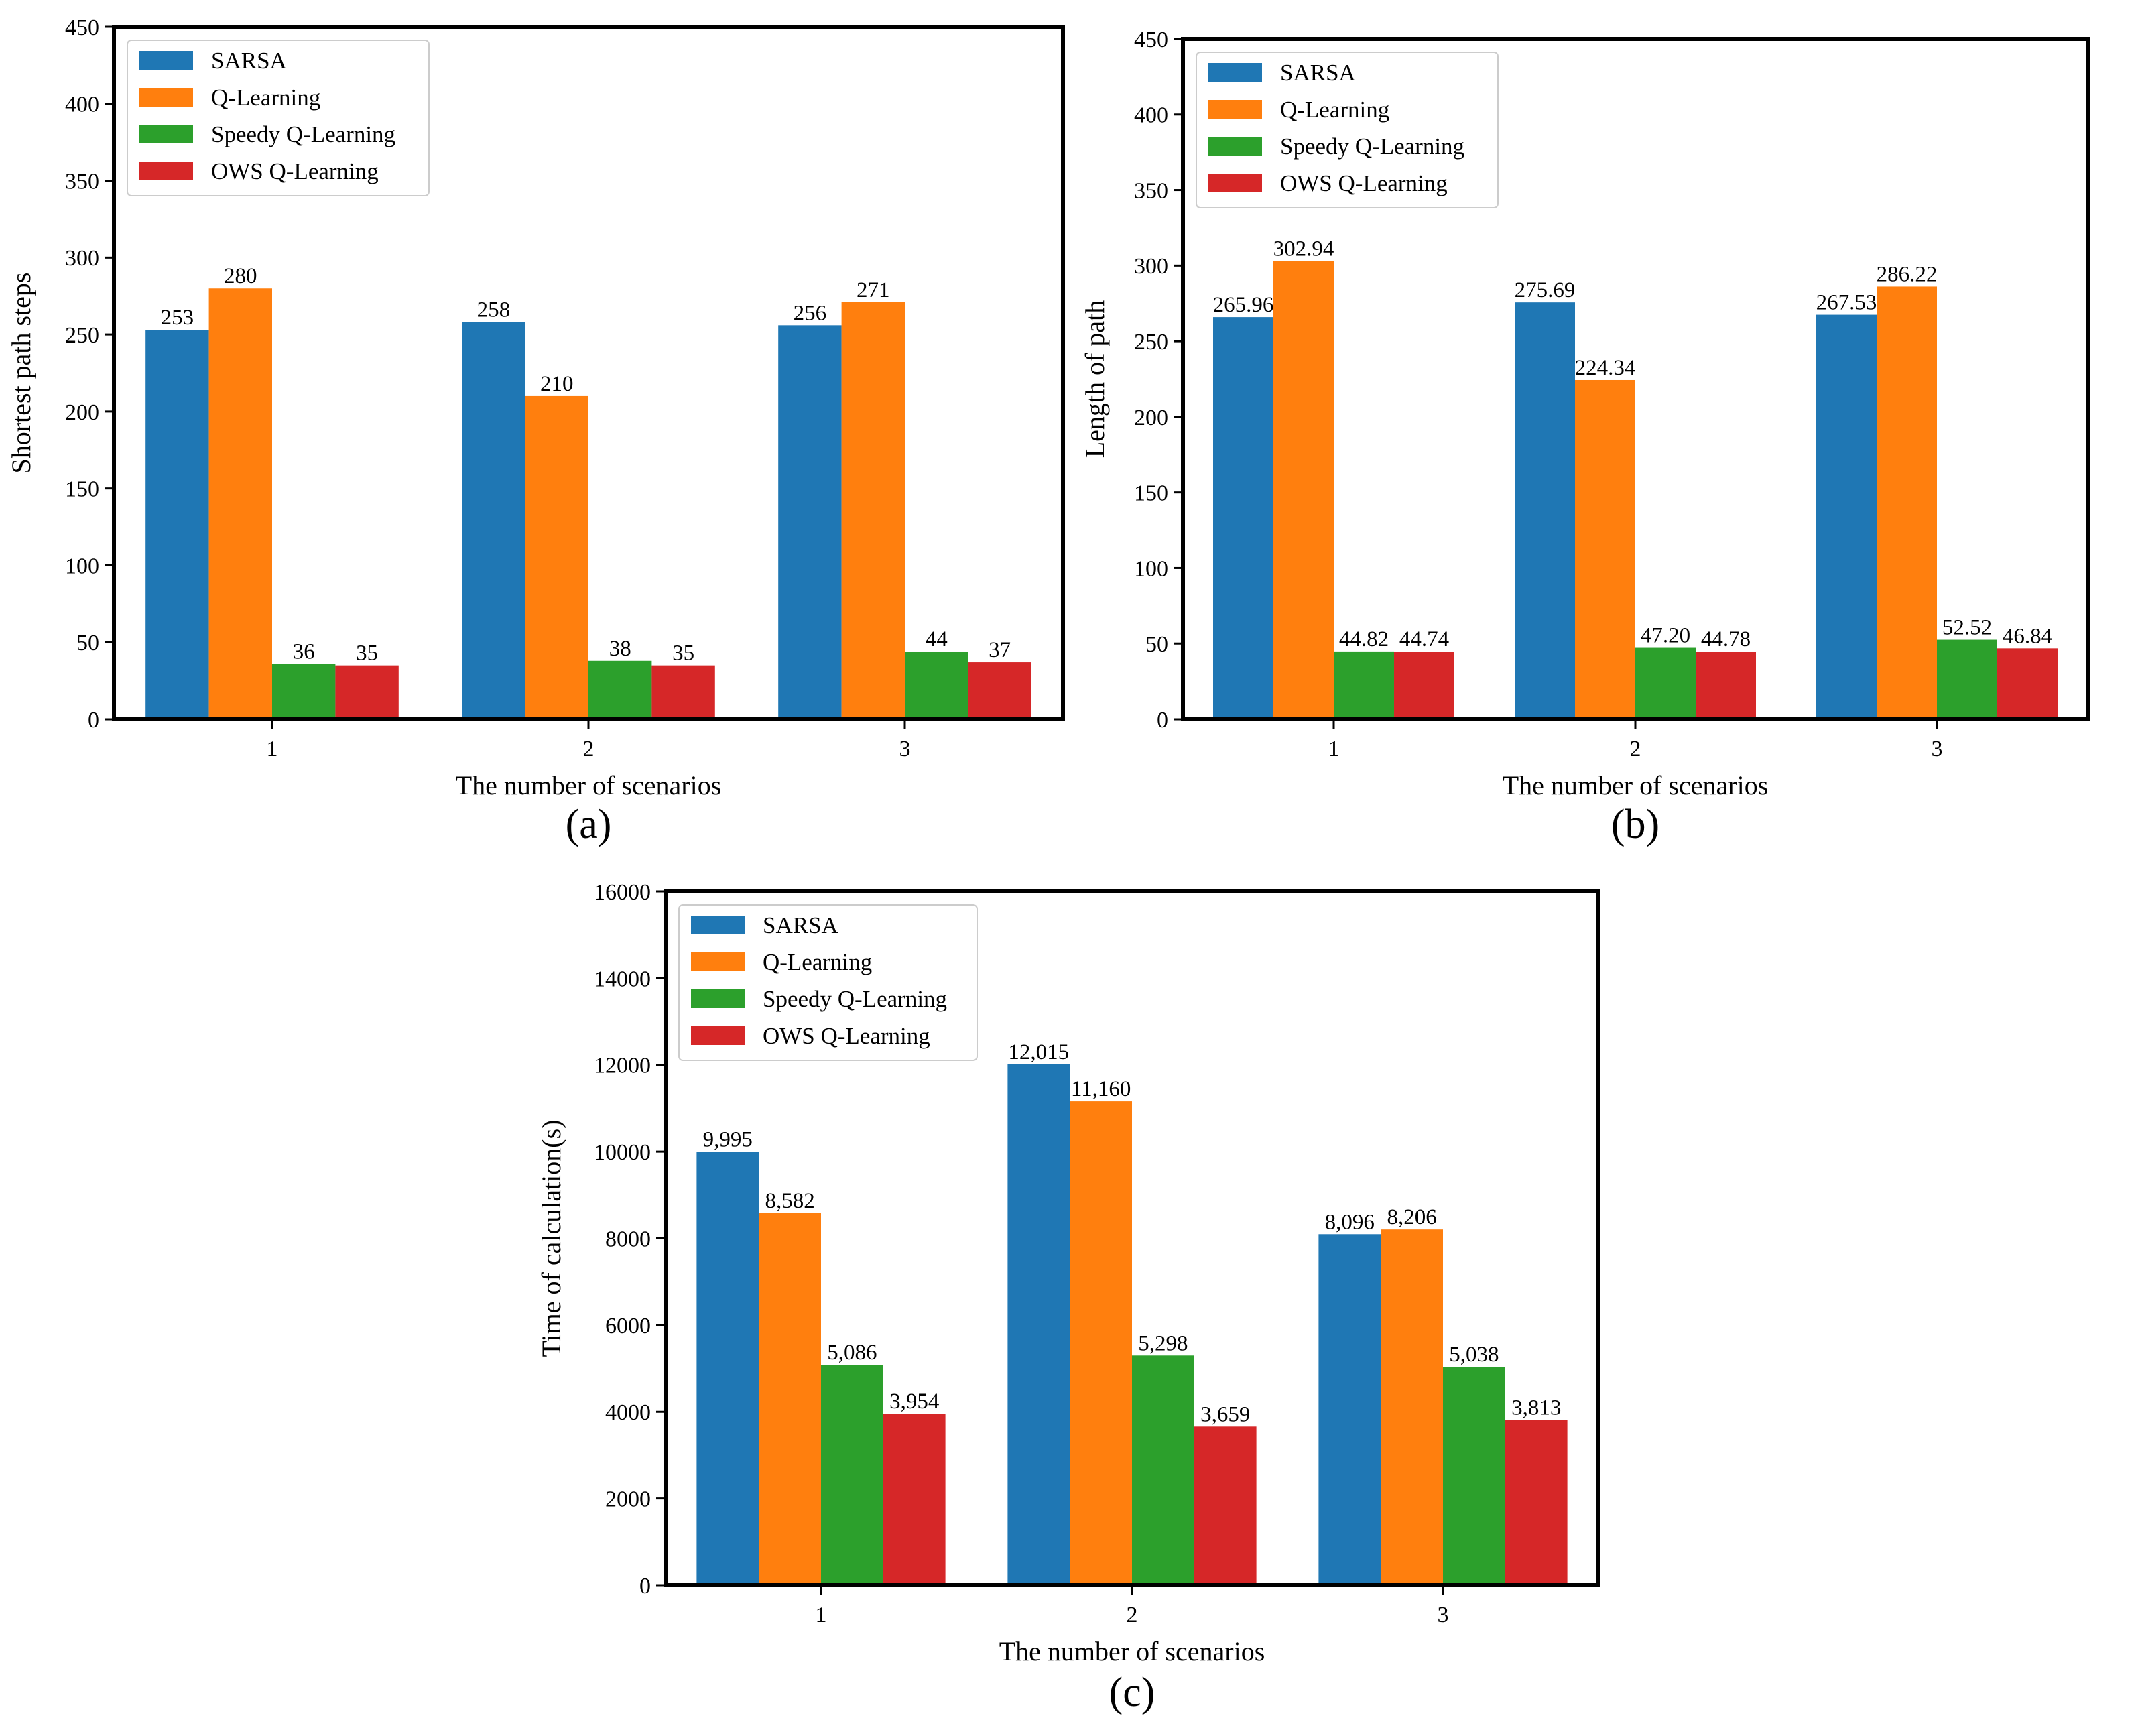 This screenshot has height=1736, width=2140. I want to click on bar-value-label: 11,160, so click(1101, 1089).